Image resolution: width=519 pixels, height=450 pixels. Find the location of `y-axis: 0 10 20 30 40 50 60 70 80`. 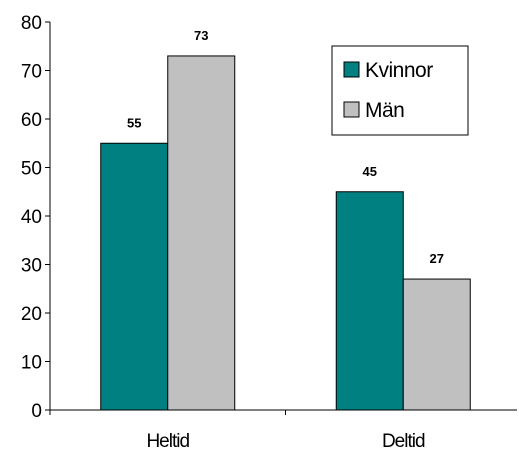

y-axis: 0 10 20 30 40 50 60 70 80 is located at coordinates (36, 217).